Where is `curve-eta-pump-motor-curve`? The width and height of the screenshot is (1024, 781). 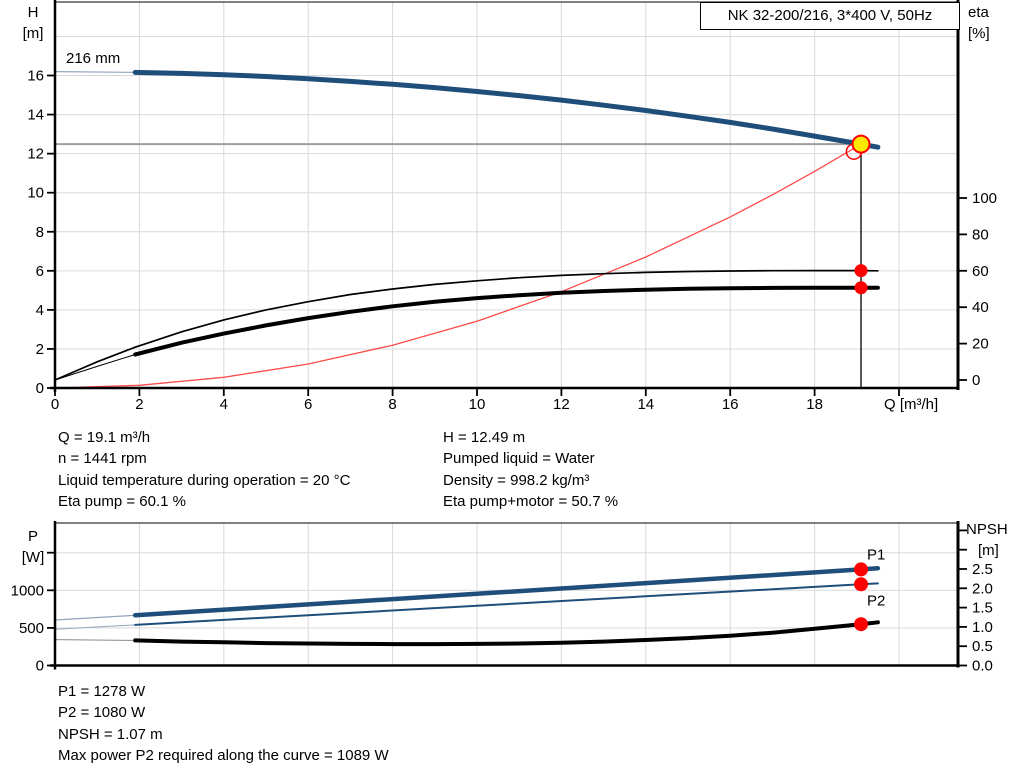 curve-eta-pump-motor-curve is located at coordinates (506, 321).